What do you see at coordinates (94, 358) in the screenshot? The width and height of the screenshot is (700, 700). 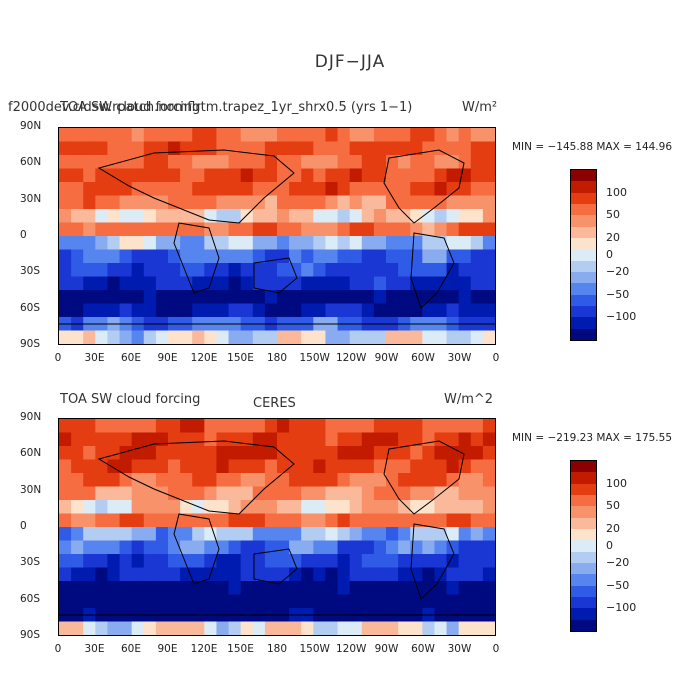 I see `x-tick-label: 30E` at bounding box center [94, 358].